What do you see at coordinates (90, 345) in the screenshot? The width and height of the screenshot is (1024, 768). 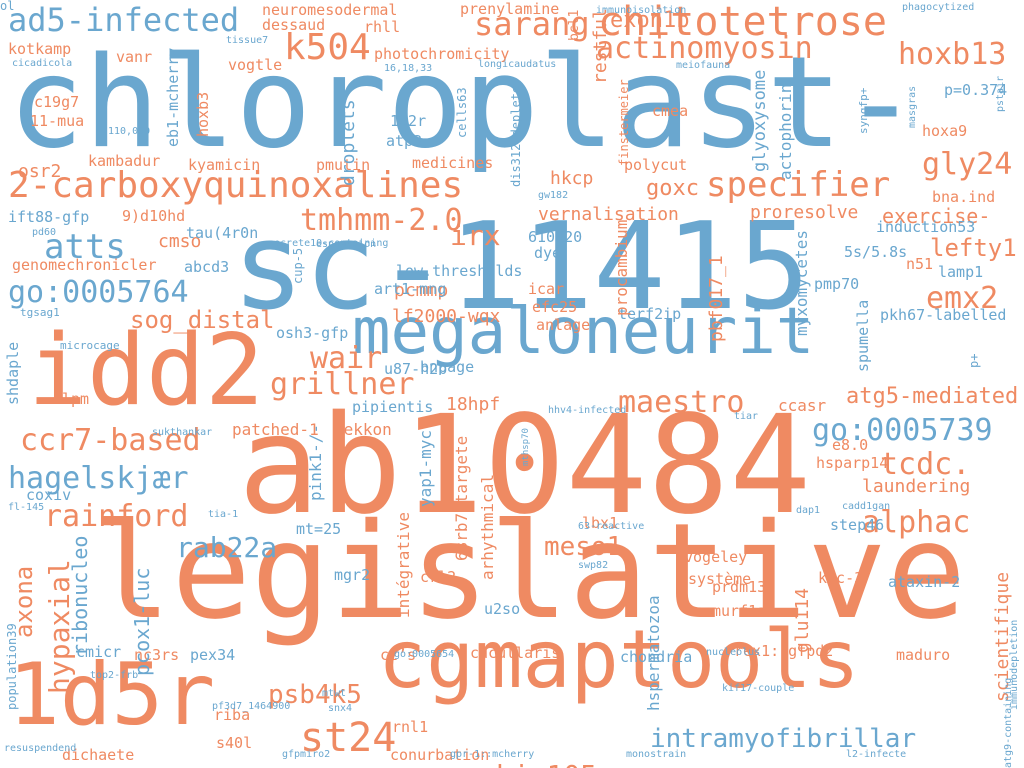 I see `cloud-word: microcage` at bounding box center [90, 345].